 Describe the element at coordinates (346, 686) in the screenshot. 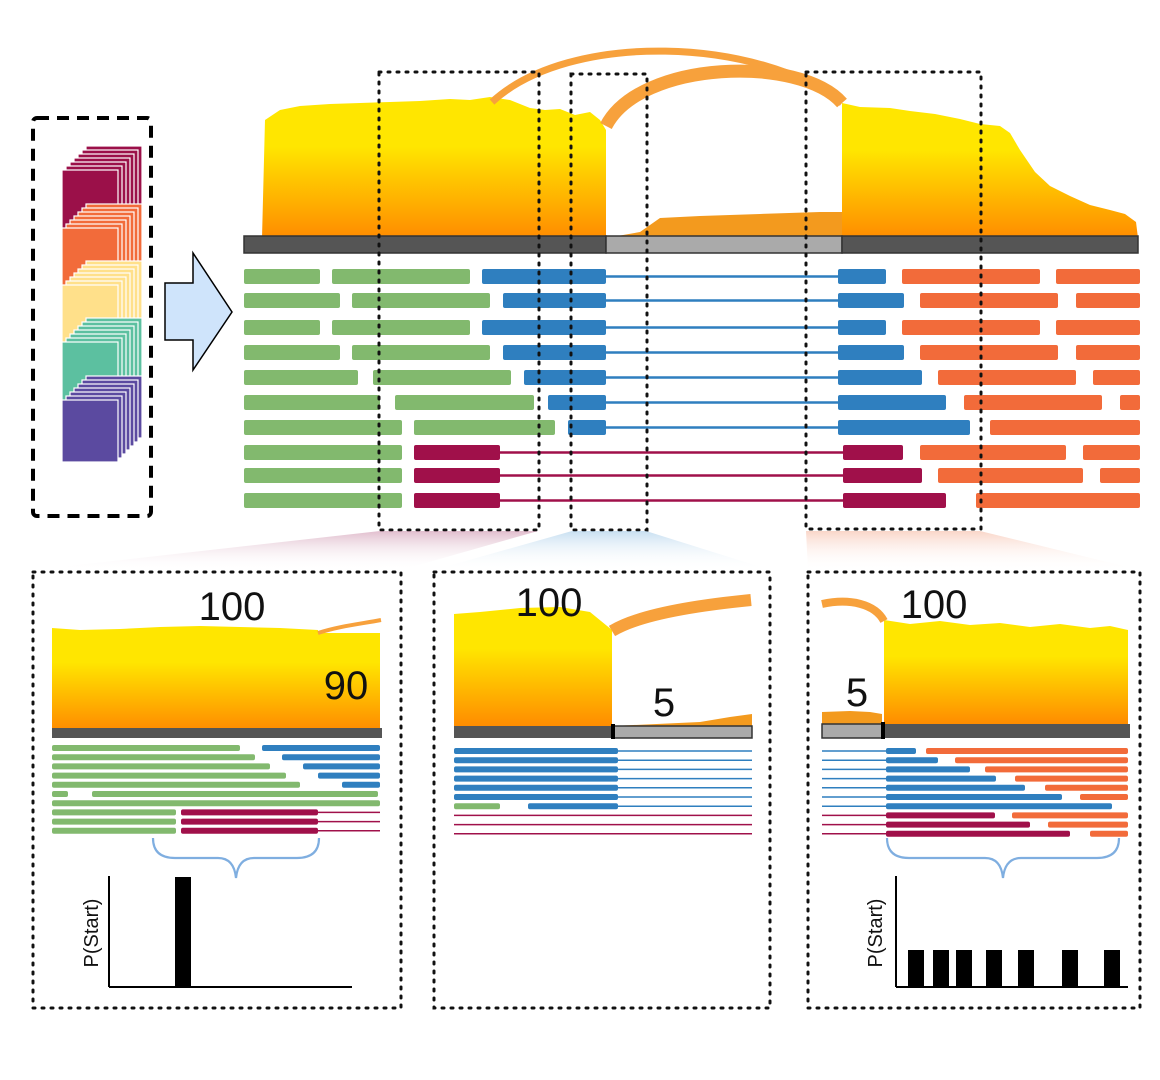

I see `panel-1-side-value: 90` at that location.